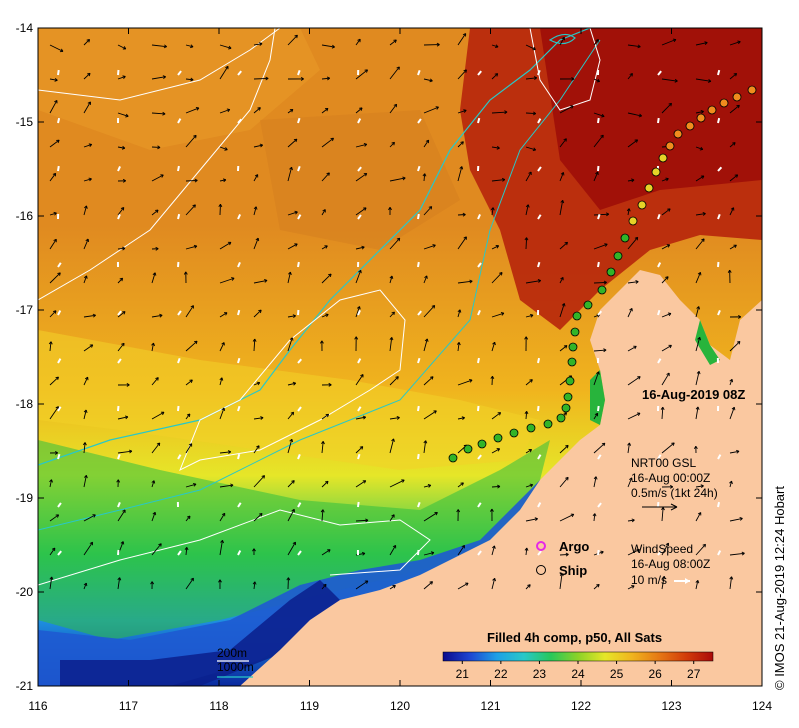  Describe the element at coordinates (309, 706) in the screenshot. I see `x-tick-label: 119` at that location.